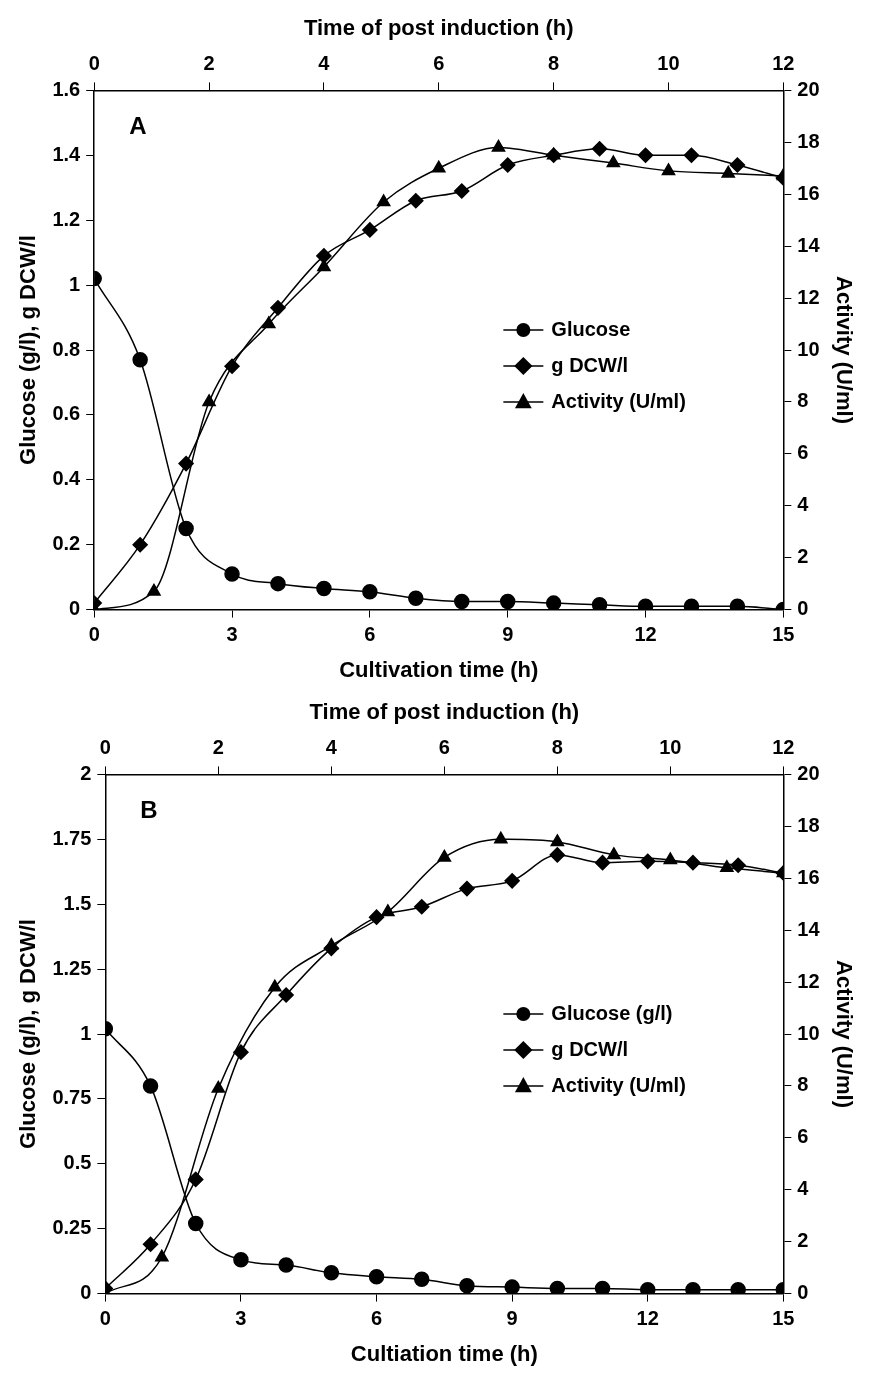 The width and height of the screenshot is (872, 1391). I want to click on annotation: A, so click(138, 126).